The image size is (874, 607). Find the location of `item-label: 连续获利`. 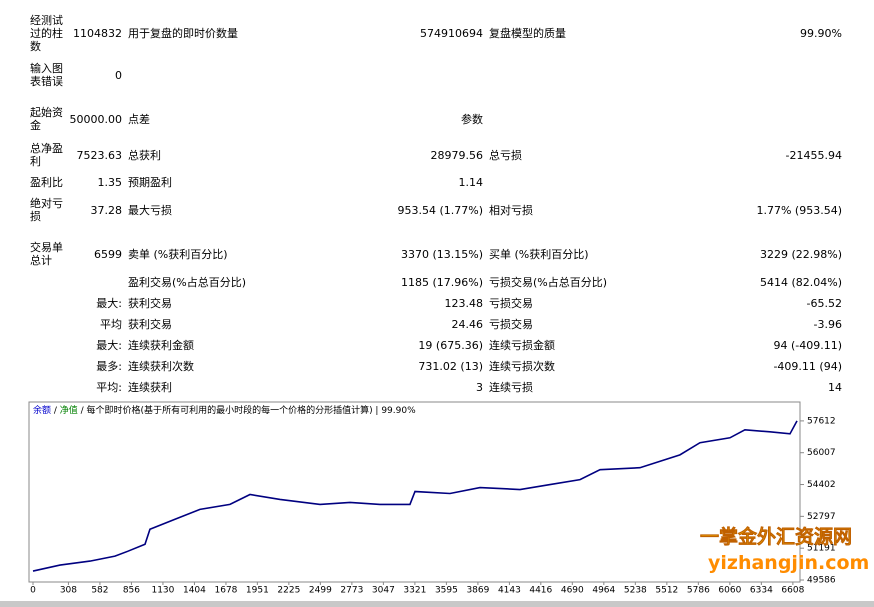

item-label: 连续获利 is located at coordinates (150, 387).